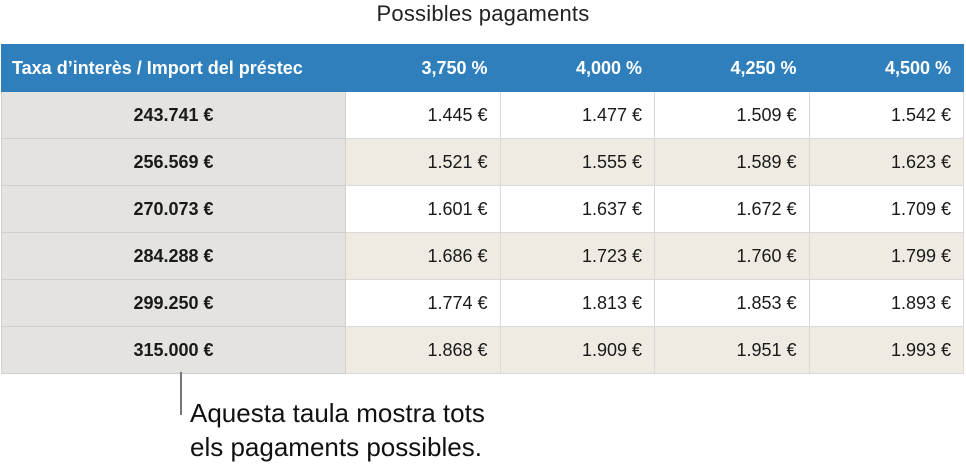  Describe the element at coordinates (732, 350) in the screenshot. I see `payment-cell: 1.951 €` at that location.